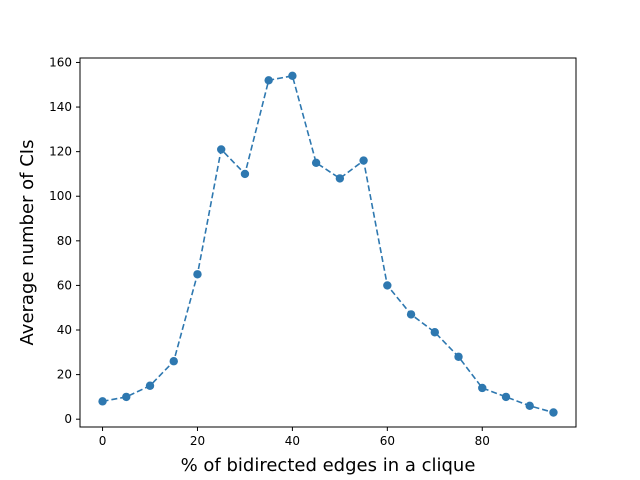 The image size is (640, 480). Describe the element at coordinates (60, 152) in the screenshot. I see `y-tick-label: 120` at that location.